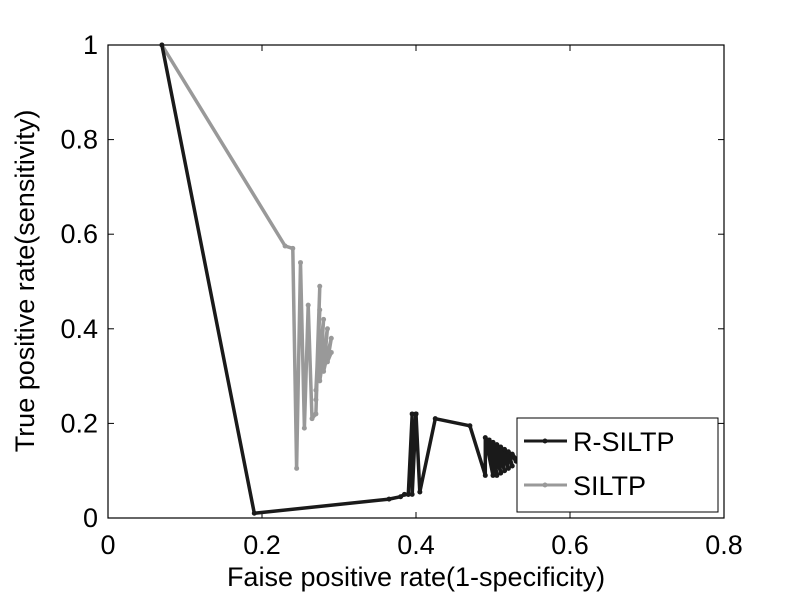 Image resolution: width=799 pixels, height=599 pixels. What do you see at coordinates (545, 441) in the screenshot?
I see `legend-marker-r-siltp` at bounding box center [545, 441].